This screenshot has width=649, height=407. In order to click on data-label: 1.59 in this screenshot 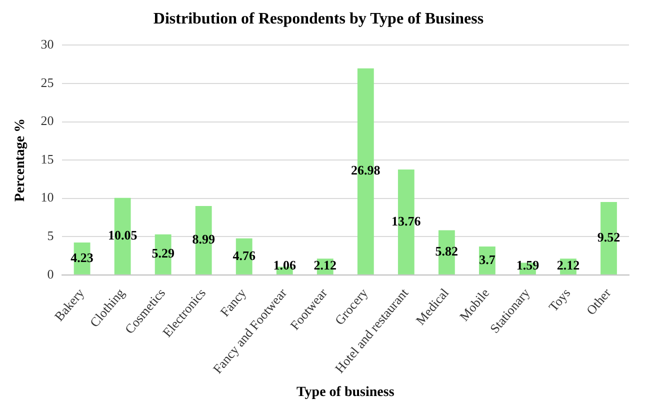, I will do `click(528, 265)`.